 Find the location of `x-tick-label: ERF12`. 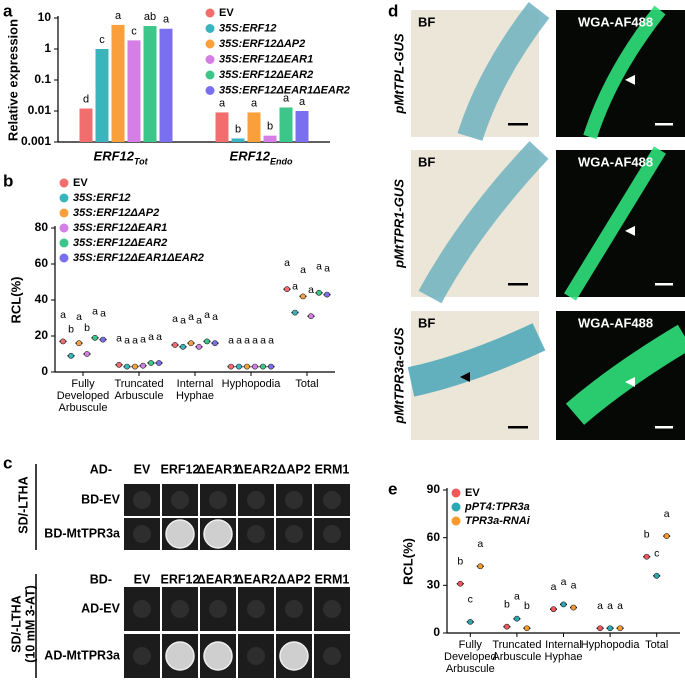

x-tick-label: ERF12 is located at coordinates (250, 155).